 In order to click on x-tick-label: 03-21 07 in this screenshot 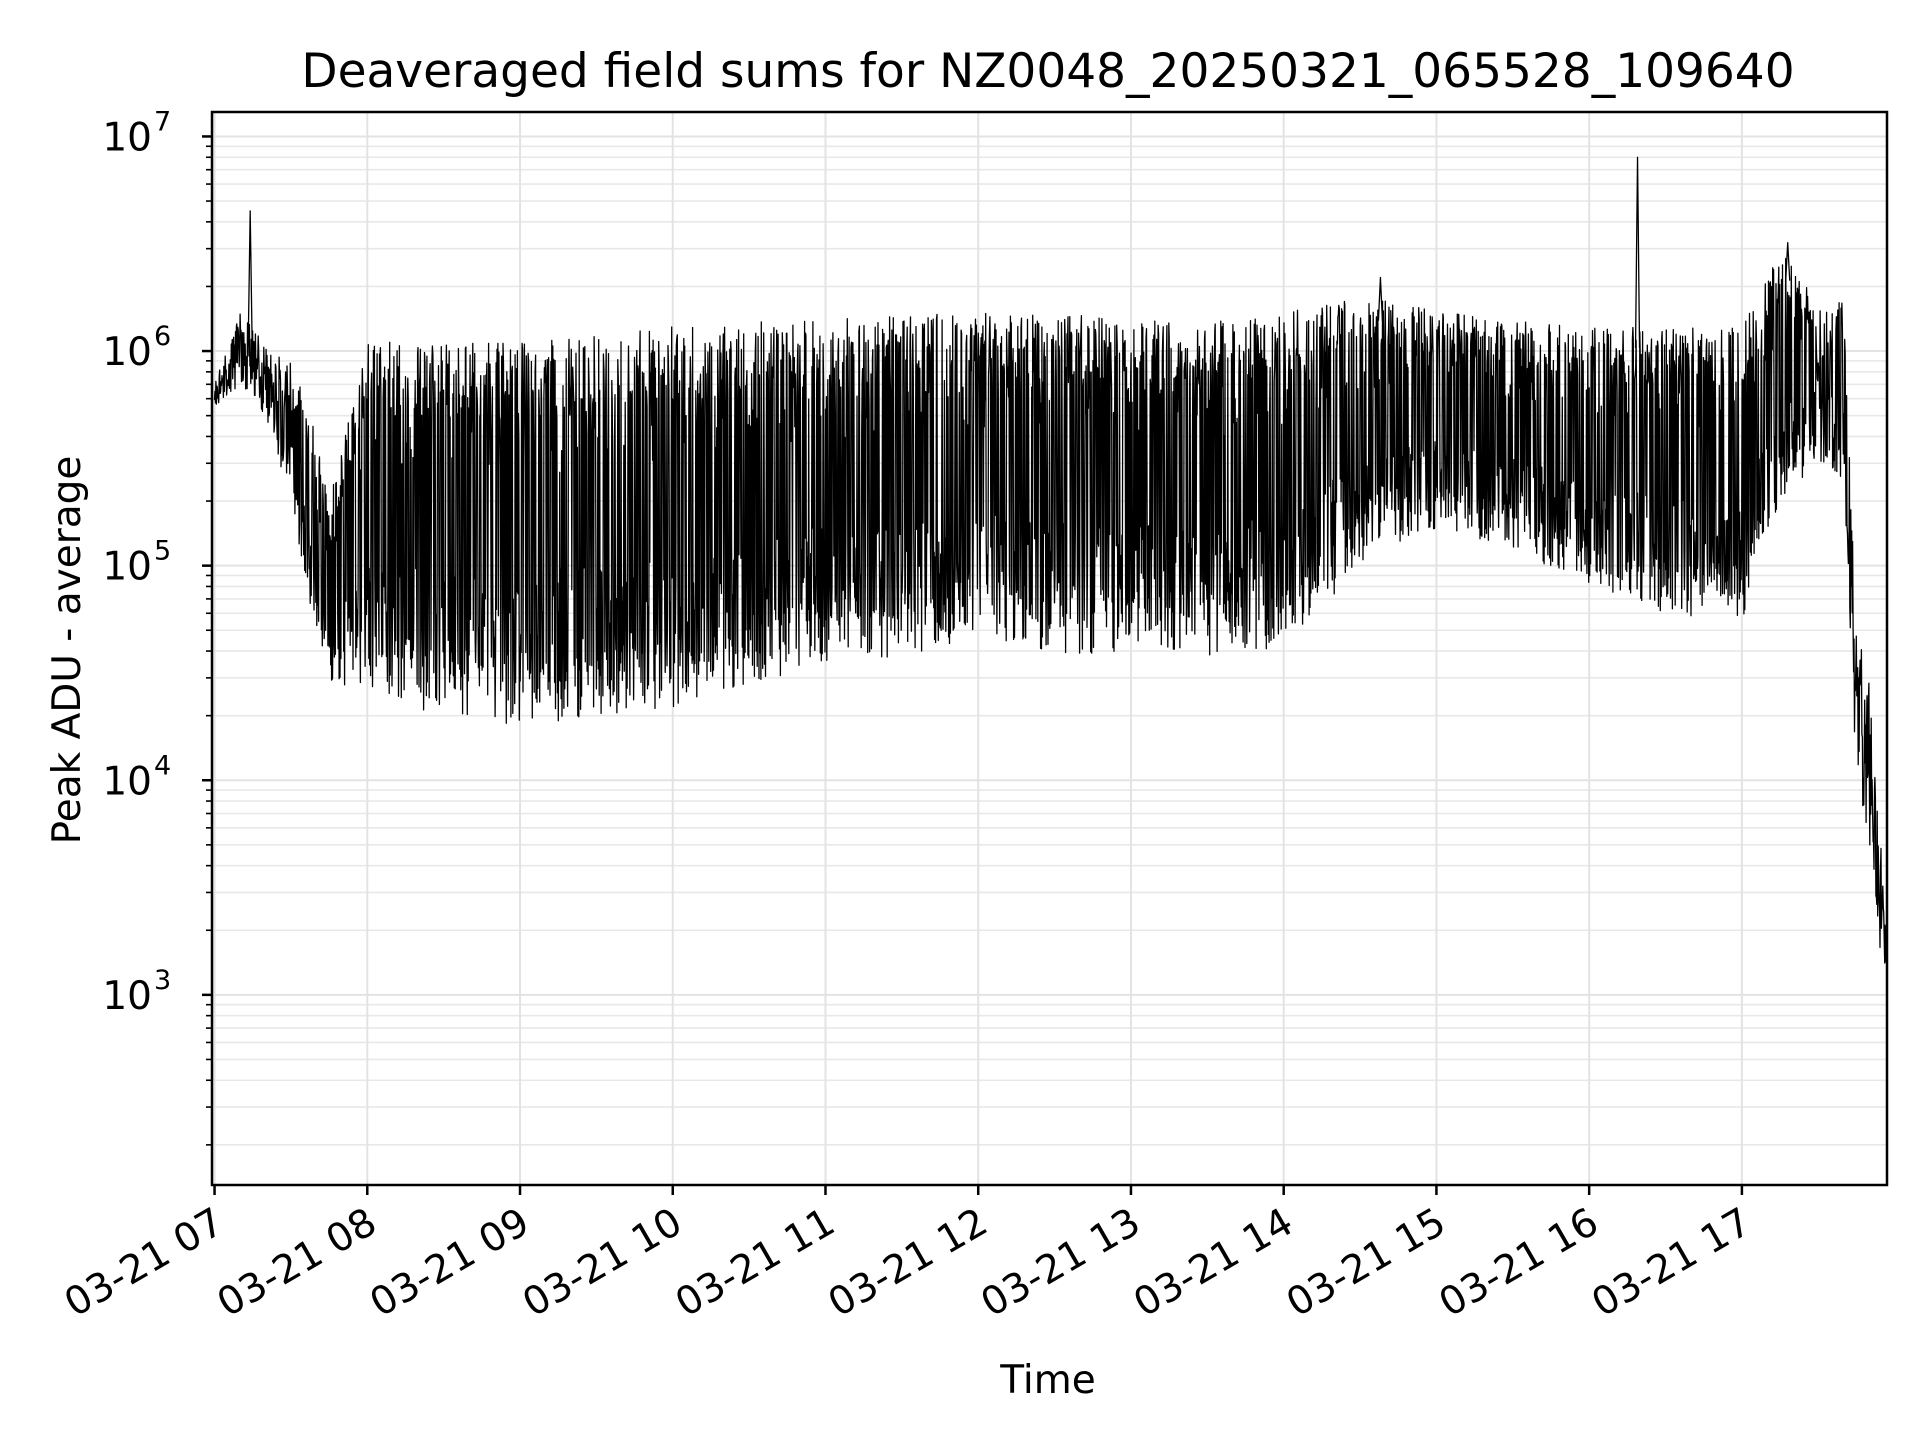, I will do `click(144, 1263)`.